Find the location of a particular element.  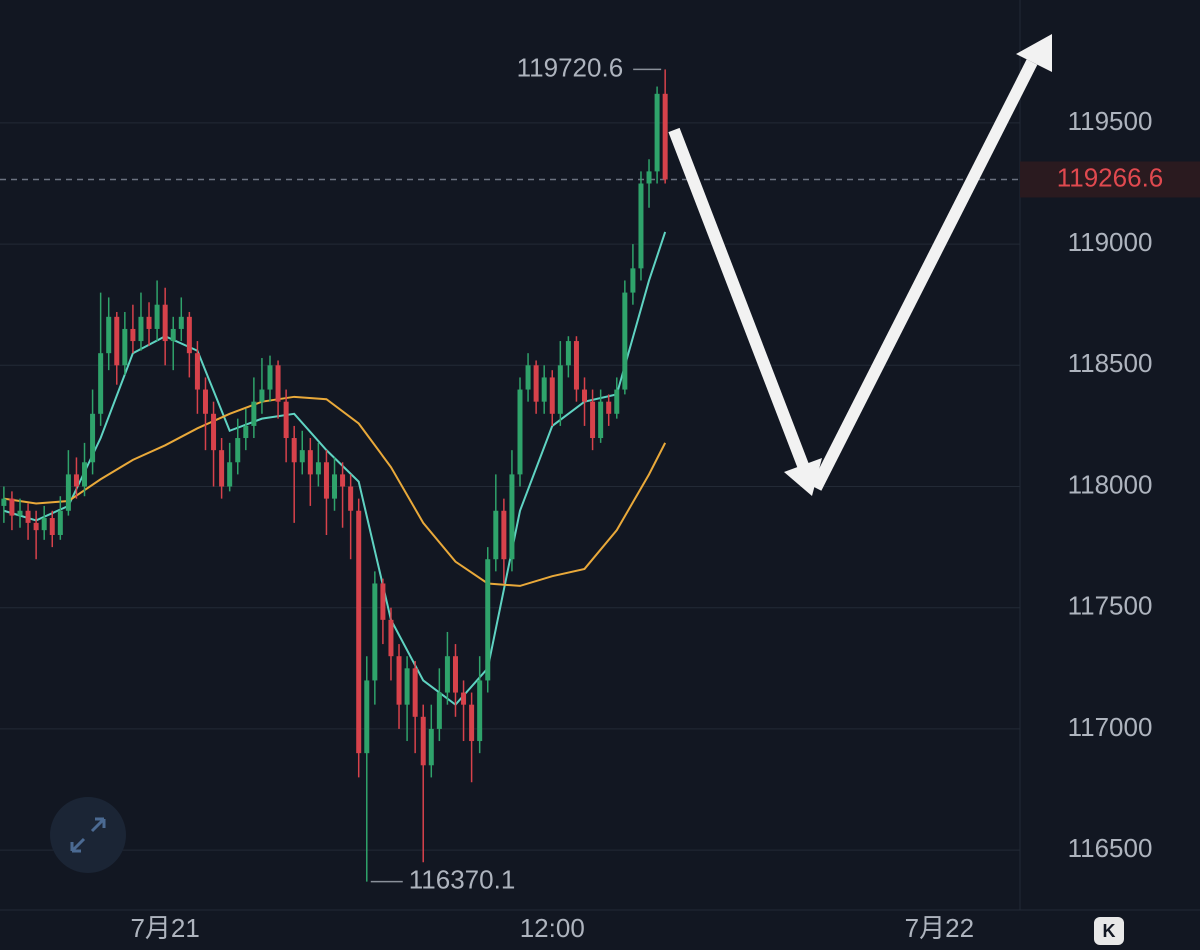

up-arrow is located at coordinates (924, 275).